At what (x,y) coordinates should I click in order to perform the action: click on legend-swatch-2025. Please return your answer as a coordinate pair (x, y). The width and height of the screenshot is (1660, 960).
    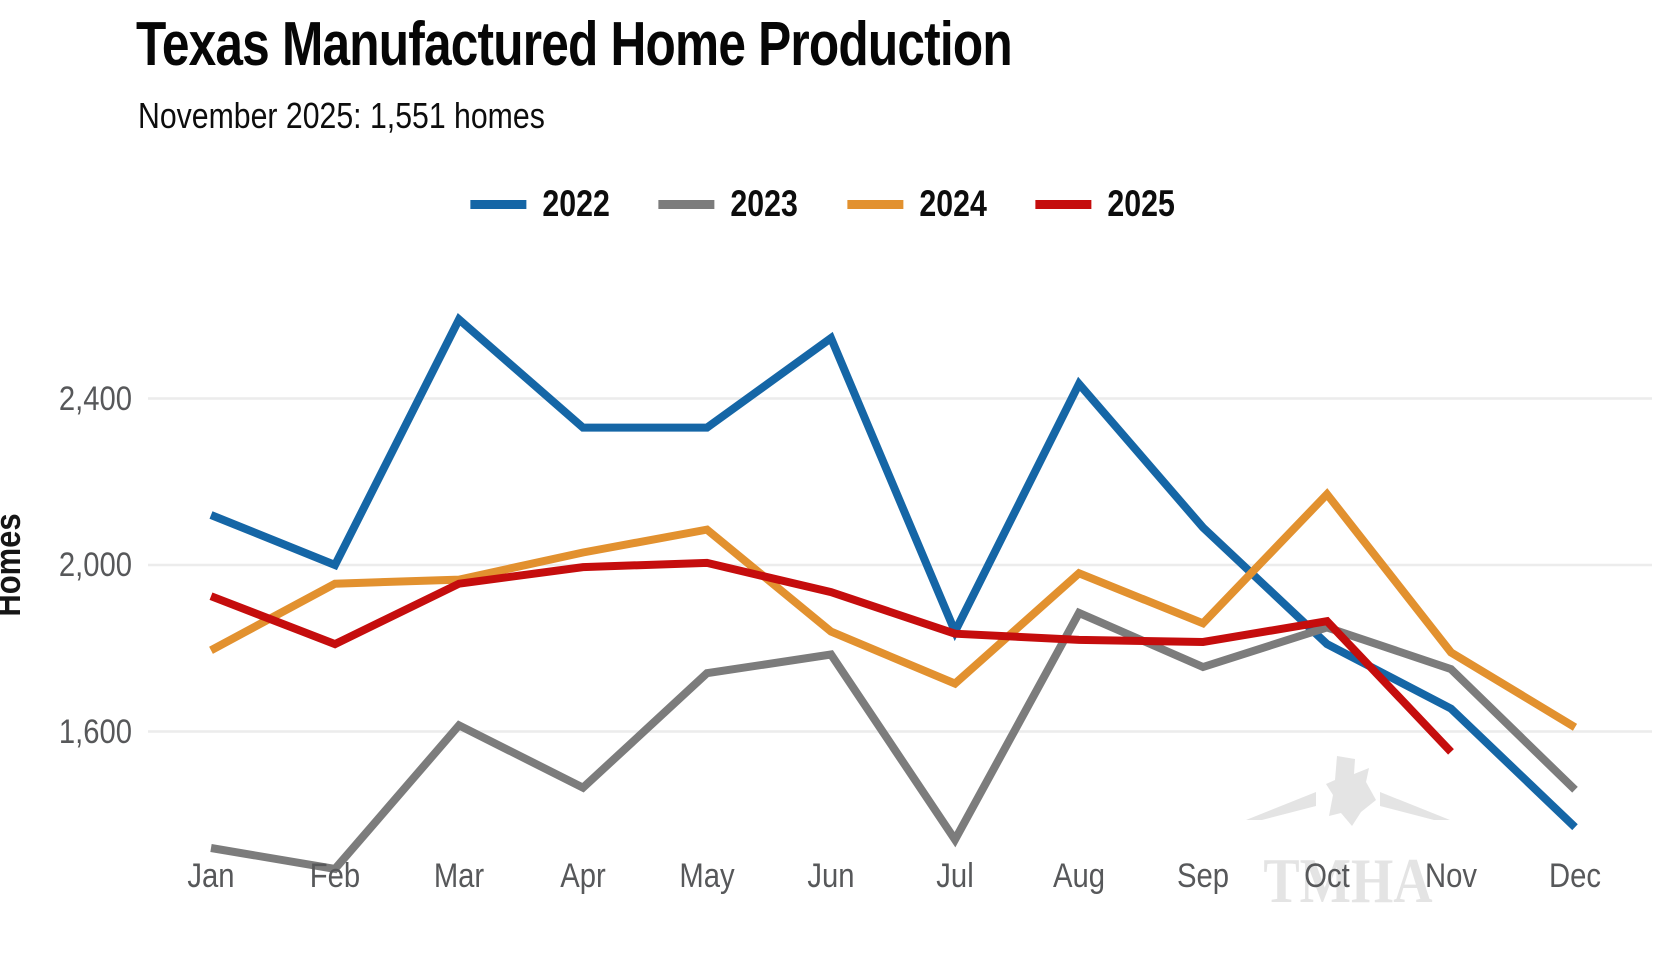
    Looking at the image, I should click on (1063, 204).